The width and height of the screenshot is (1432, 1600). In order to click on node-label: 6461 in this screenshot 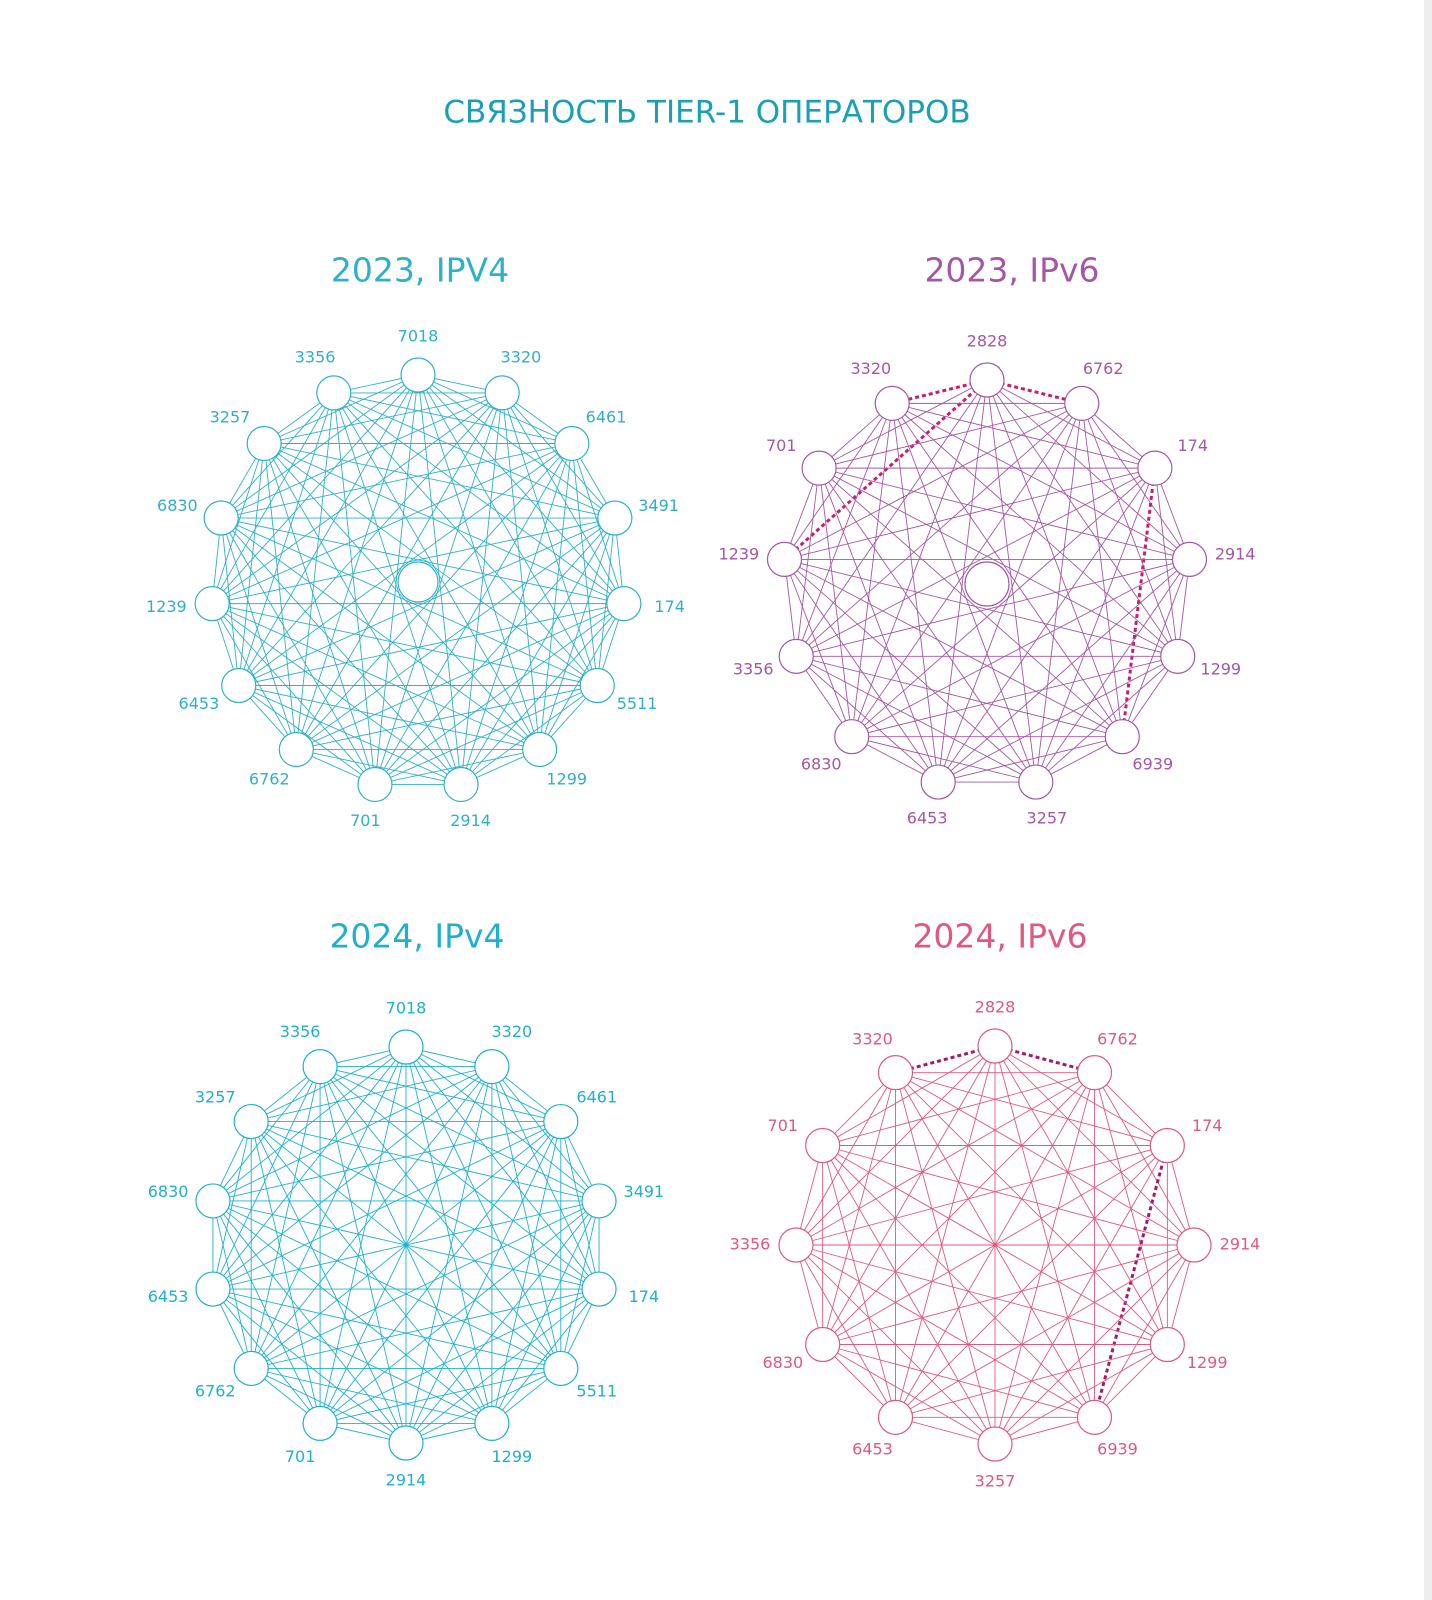, I will do `click(596, 1096)`.